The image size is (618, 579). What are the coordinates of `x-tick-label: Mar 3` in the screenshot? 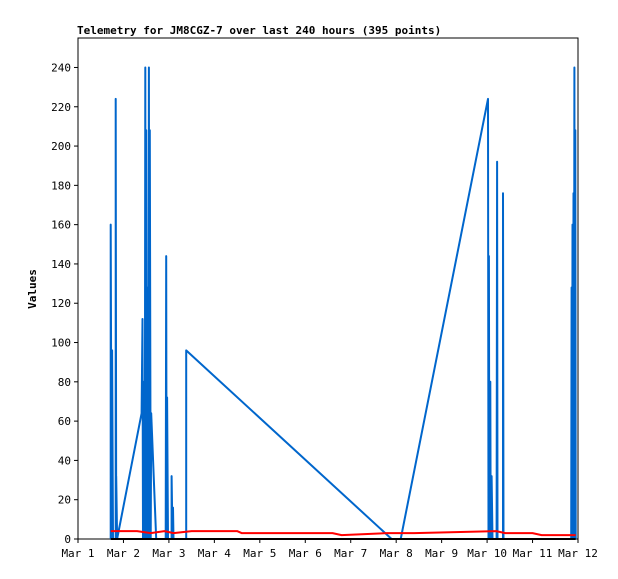 It's located at (168, 553).